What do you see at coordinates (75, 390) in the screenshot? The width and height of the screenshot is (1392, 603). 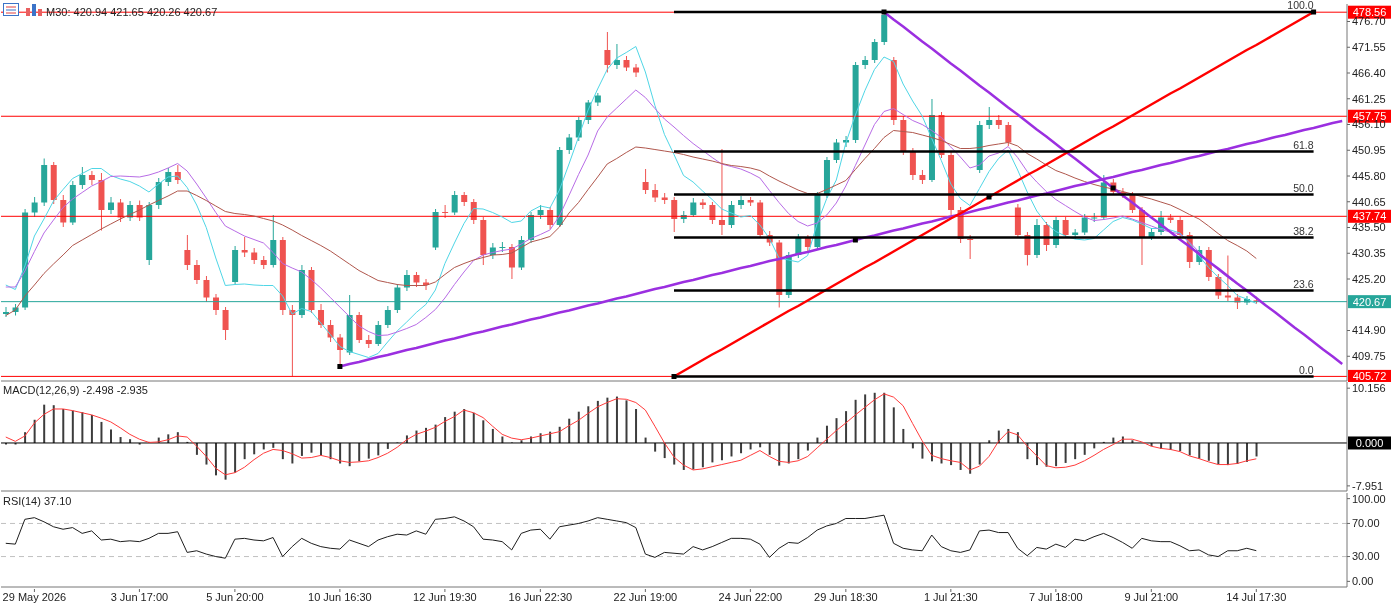 I see `chart-title: MACD(12,26,9) -2.498 -2.935` at bounding box center [75, 390].